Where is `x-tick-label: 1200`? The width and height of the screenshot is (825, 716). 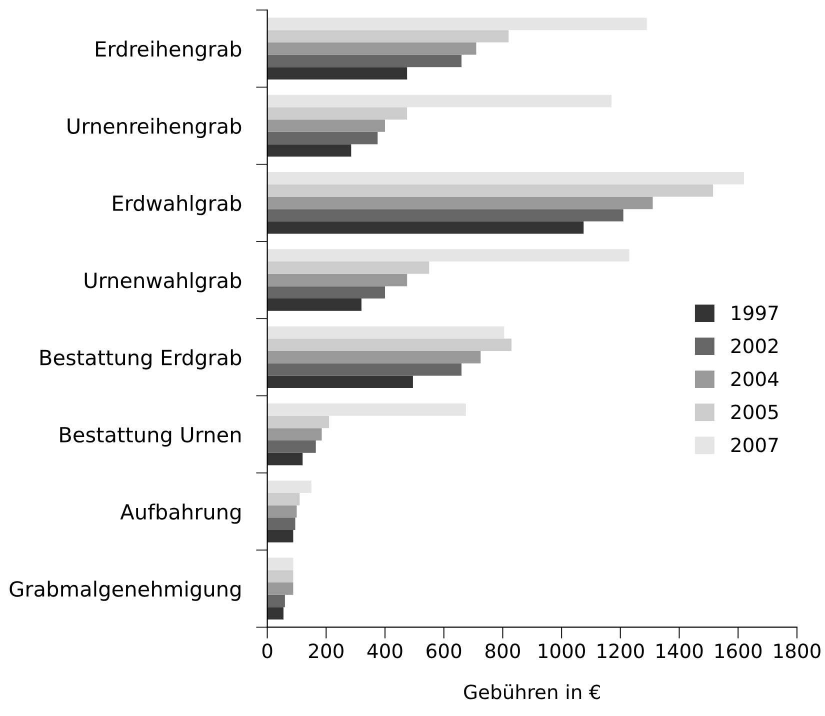
x-tick-label: 1200 is located at coordinates (621, 651).